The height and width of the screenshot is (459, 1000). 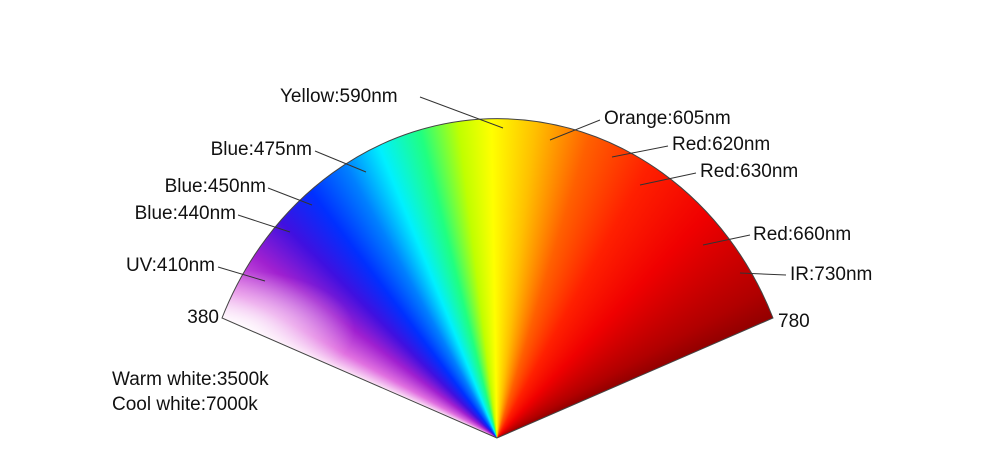 I want to click on label: Red:660nm, so click(x=802, y=234).